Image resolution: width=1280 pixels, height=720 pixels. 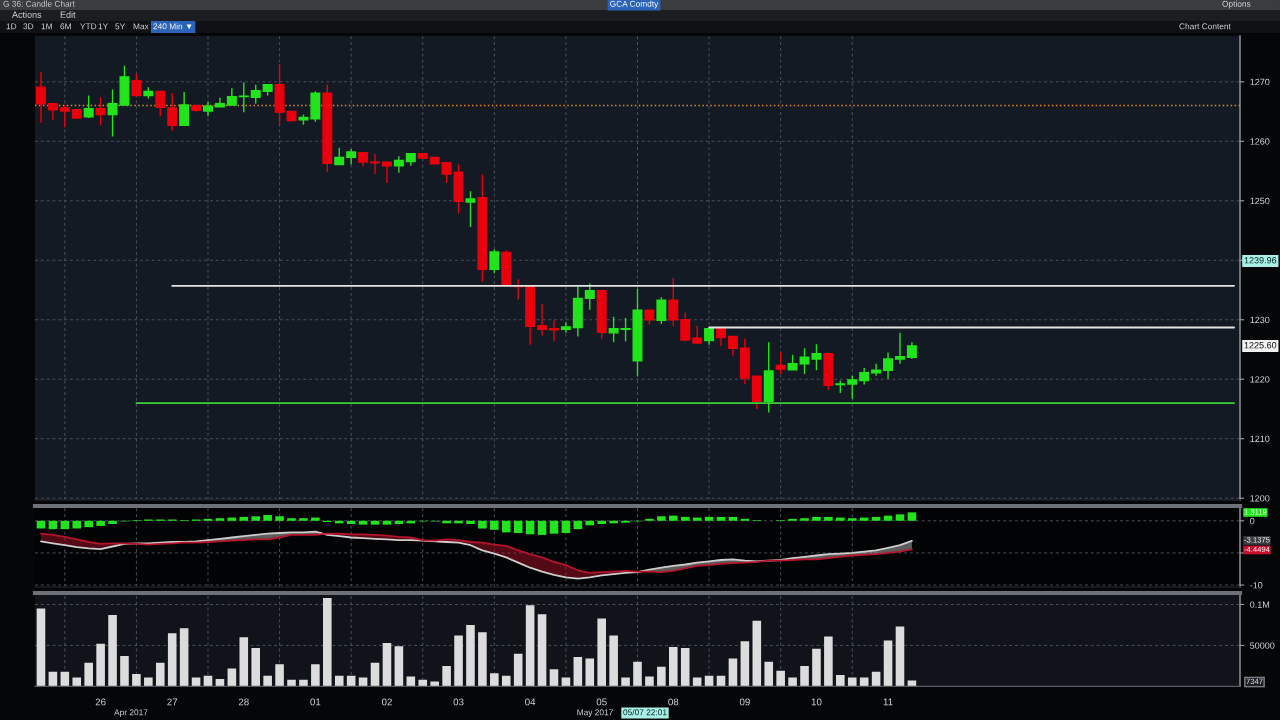 What do you see at coordinates (65, 26) in the screenshot?
I see `text: 6M` at bounding box center [65, 26].